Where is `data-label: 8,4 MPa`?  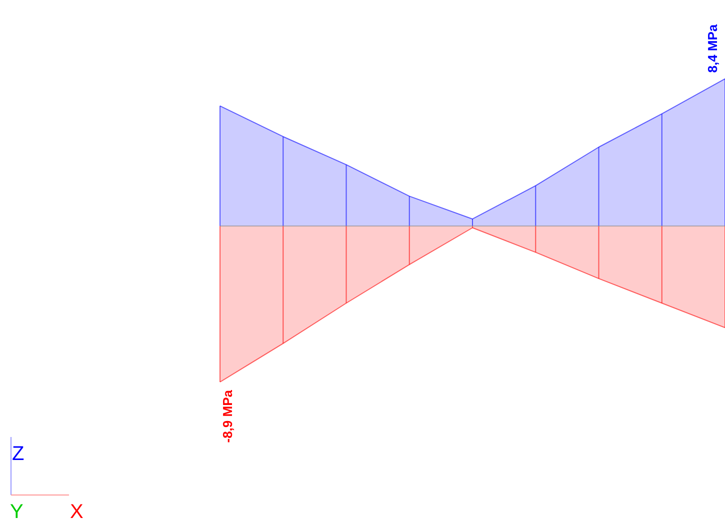
data-label: 8,4 MPa is located at coordinates (712, 48).